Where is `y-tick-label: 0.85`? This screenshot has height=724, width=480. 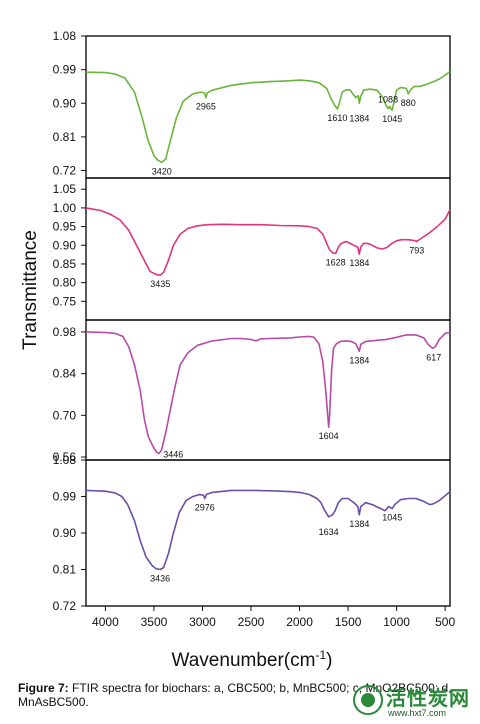 y-tick-label: 0.85 is located at coordinates (65, 264).